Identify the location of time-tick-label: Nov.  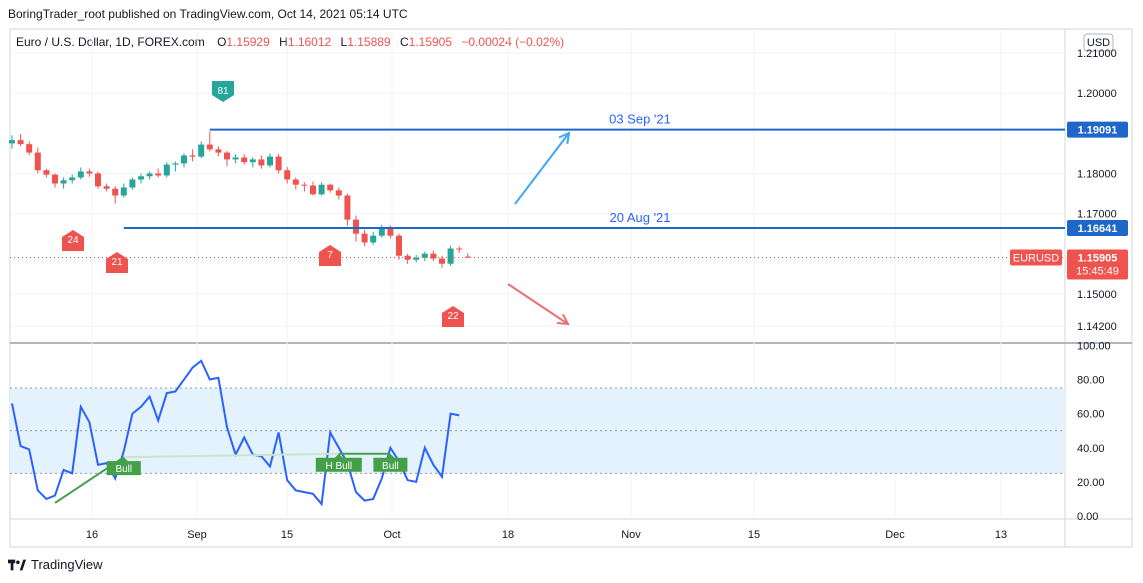
(631, 535).